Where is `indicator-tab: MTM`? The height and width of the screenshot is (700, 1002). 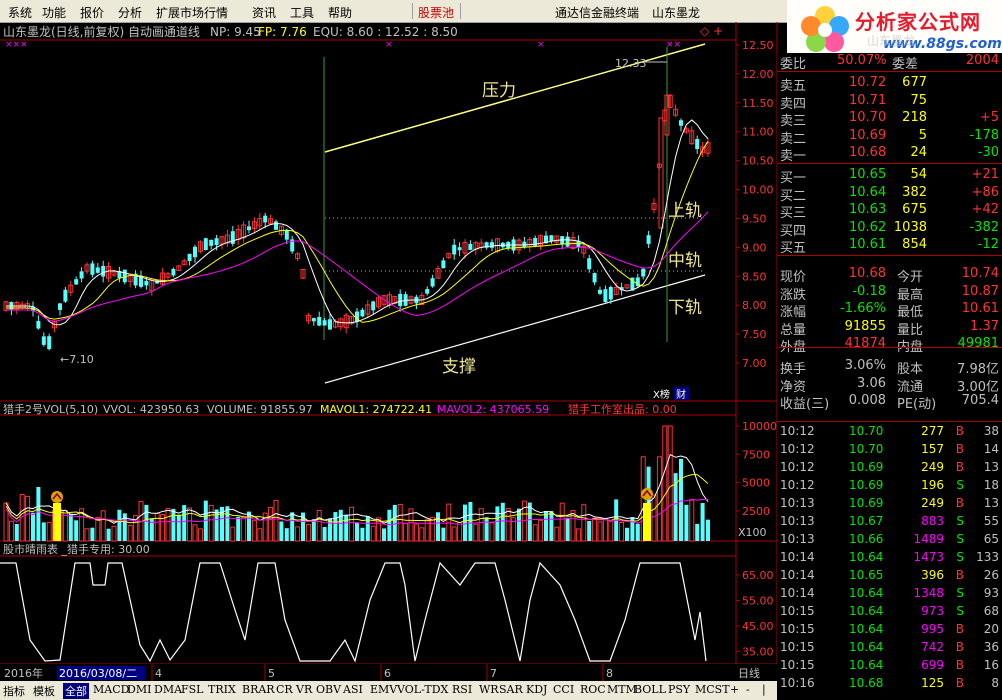
indicator-tab: MTM is located at coordinates (622, 689).